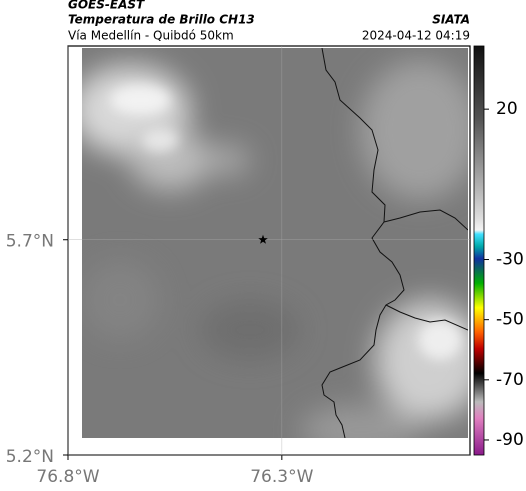 The width and height of the screenshot is (526, 491). What do you see at coordinates (507, 109) in the screenshot?
I see `colorbar-tick-label: 20` at bounding box center [507, 109].